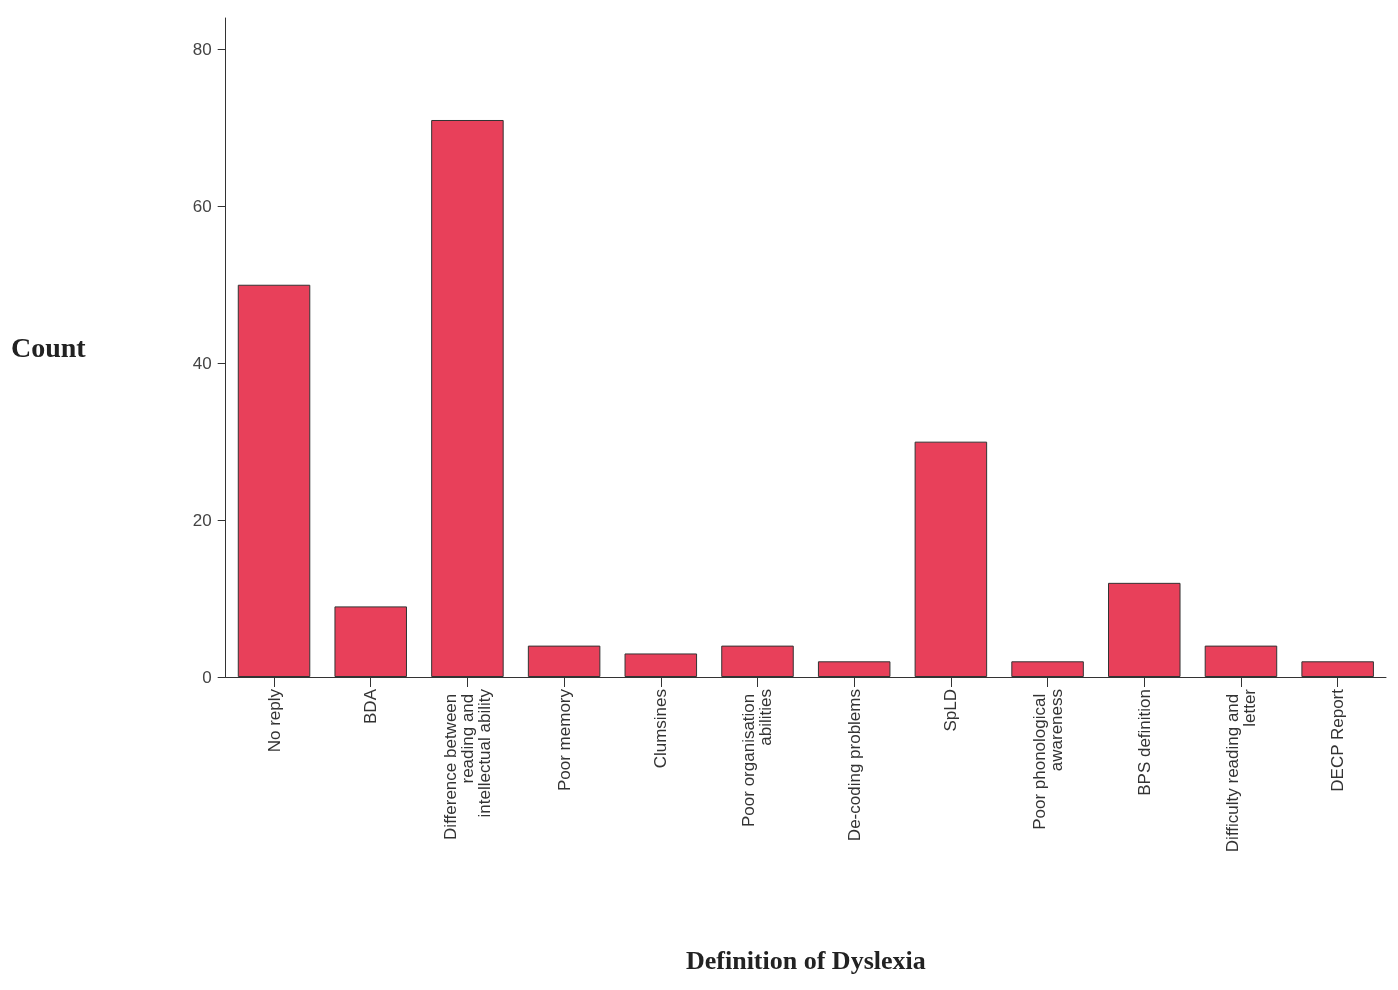  What do you see at coordinates (757, 758) in the screenshot?
I see `x-tick-label: Poor organisation abilities` at bounding box center [757, 758].